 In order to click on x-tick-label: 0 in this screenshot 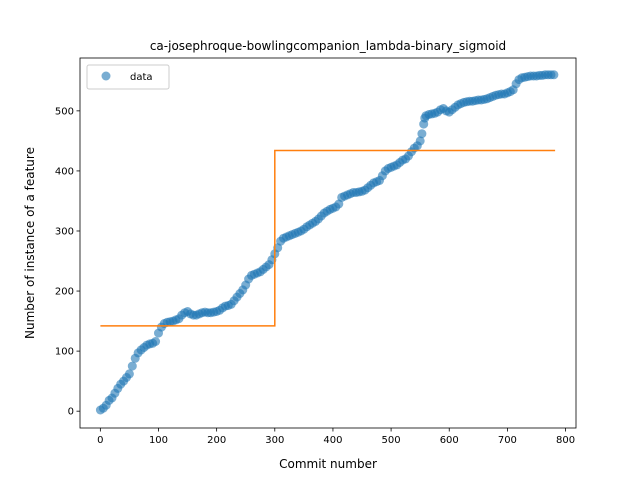, I will do `click(100, 440)`.